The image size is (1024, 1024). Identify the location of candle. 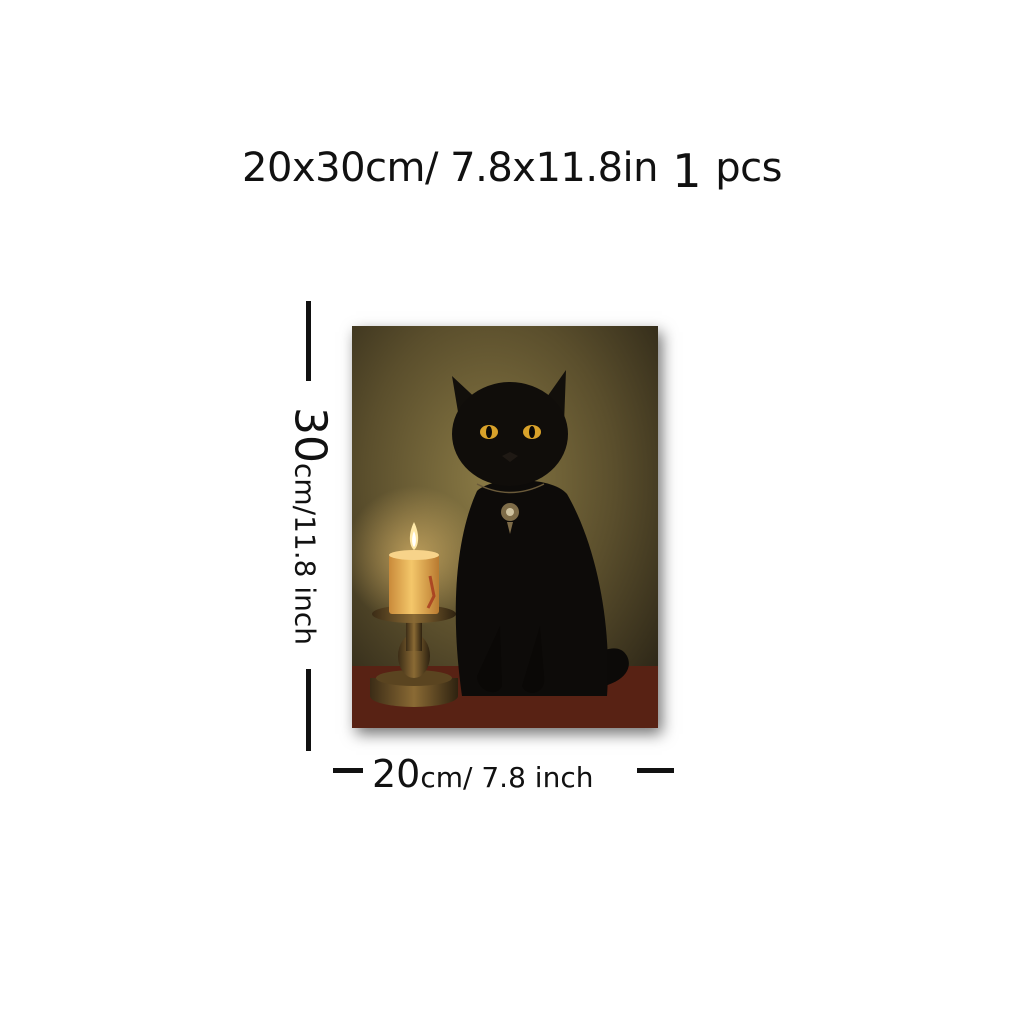
(414, 568).